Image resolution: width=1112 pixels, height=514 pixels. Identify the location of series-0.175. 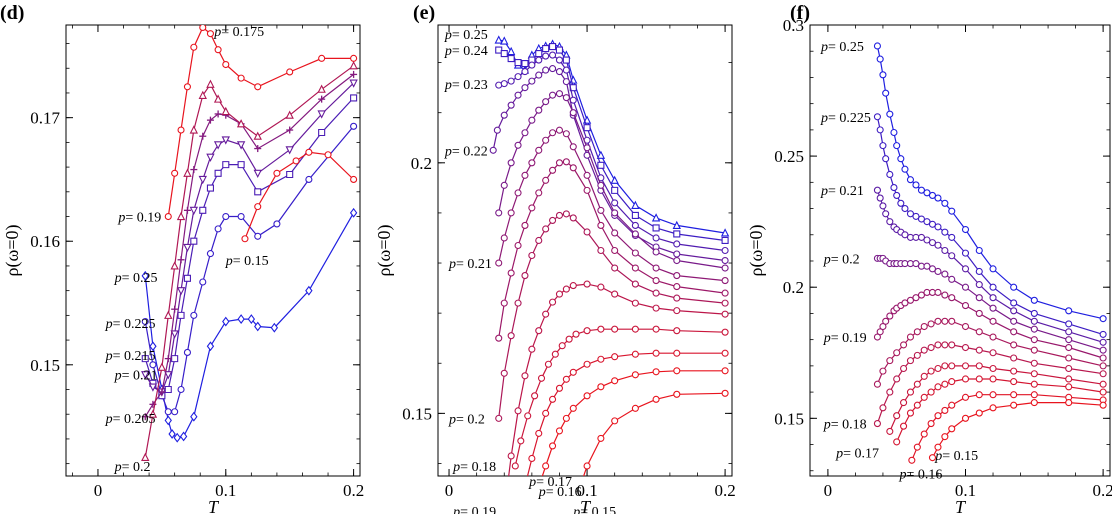
(996, 398).